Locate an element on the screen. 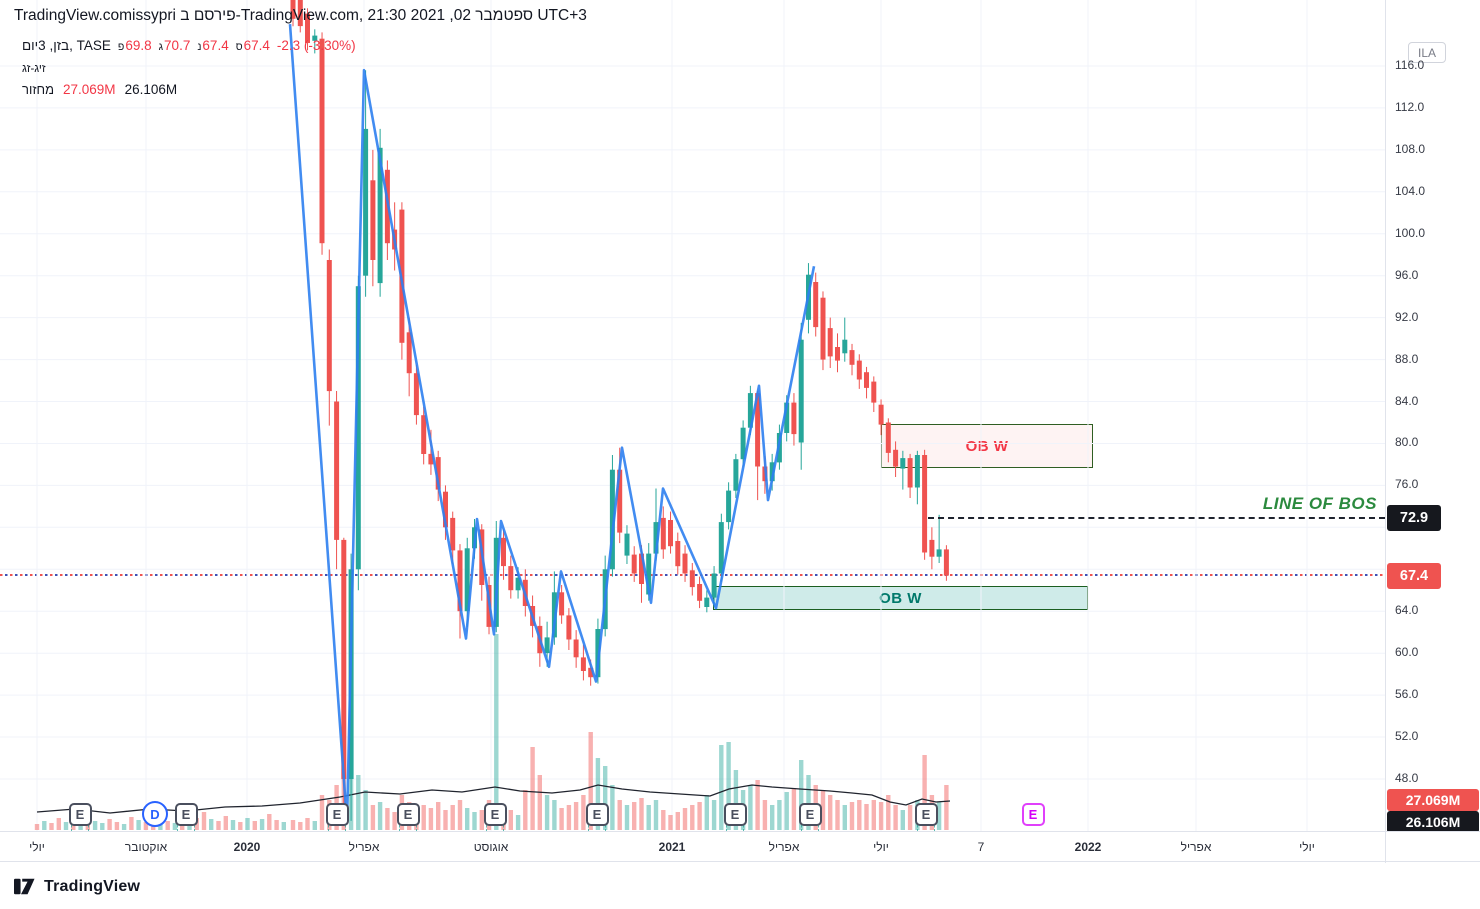  order-block-upper-label: OB W is located at coordinates (987, 446).